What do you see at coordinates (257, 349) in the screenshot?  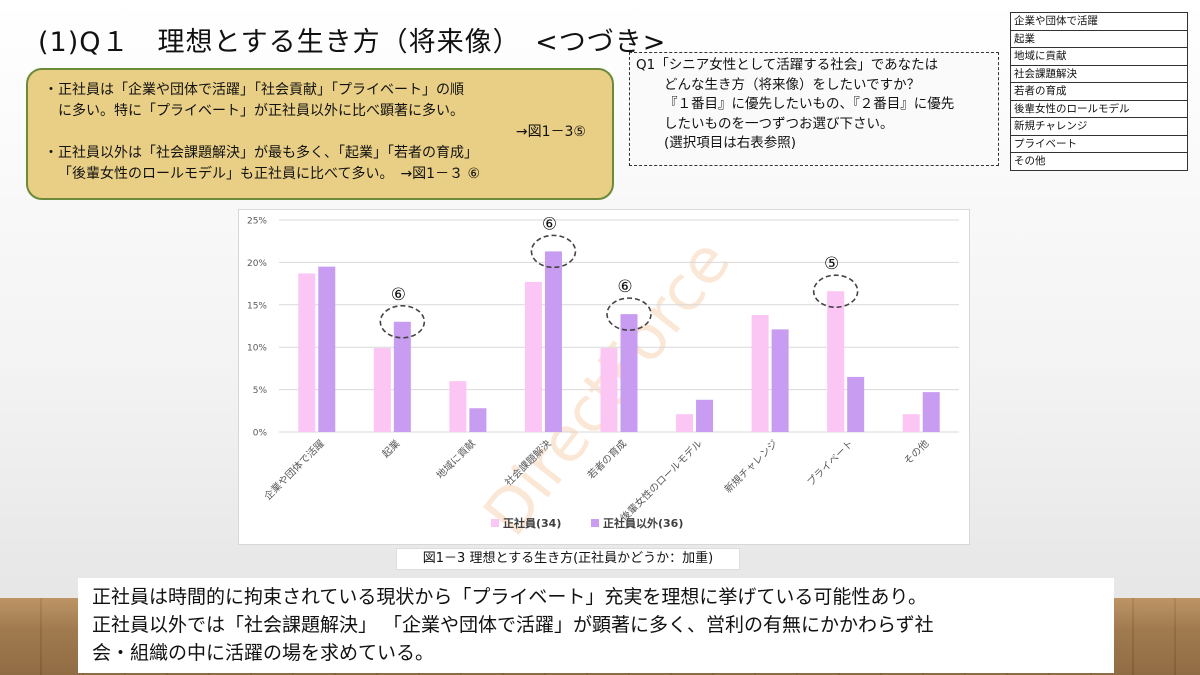 I see `y-tick-label: 10%` at bounding box center [257, 349].